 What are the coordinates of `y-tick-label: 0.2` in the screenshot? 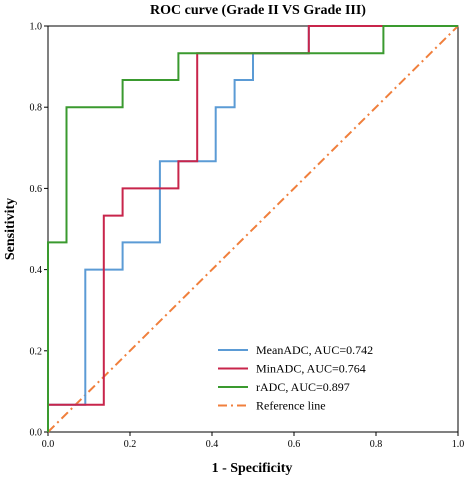 It's located at (36, 351).